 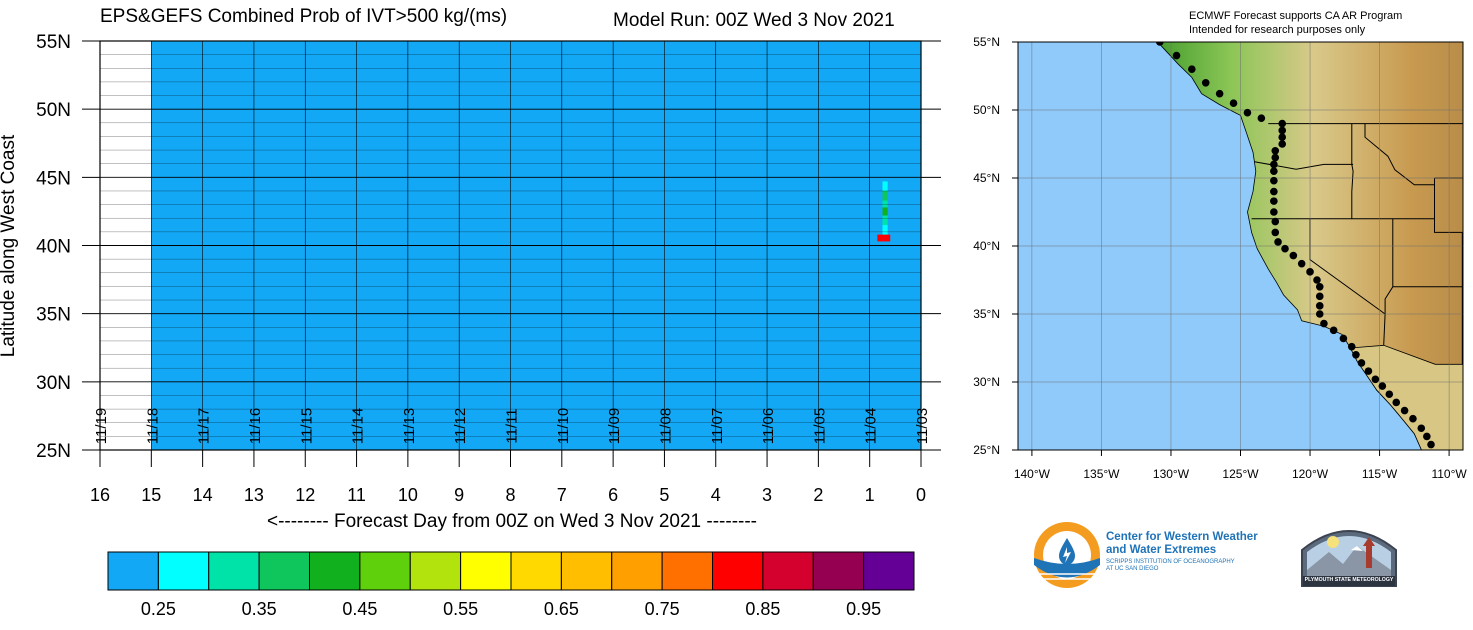 I want to click on plymouth-state-logo: PLYMOUTH STATE METEOROLOGY, so click(x=1349, y=554).